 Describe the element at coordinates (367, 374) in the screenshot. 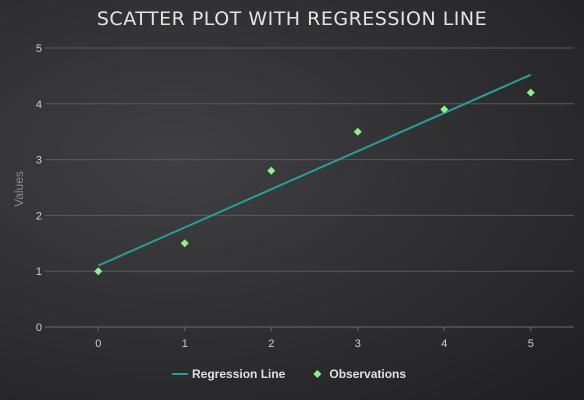

I see `legend-label: Observations` at that location.